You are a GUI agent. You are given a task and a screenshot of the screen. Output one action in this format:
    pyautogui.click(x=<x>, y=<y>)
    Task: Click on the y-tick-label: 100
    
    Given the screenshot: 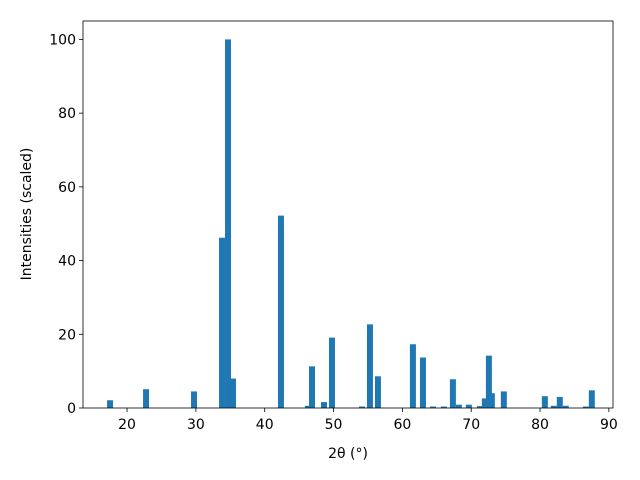 What is the action you would take?
    pyautogui.click(x=62, y=40)
    